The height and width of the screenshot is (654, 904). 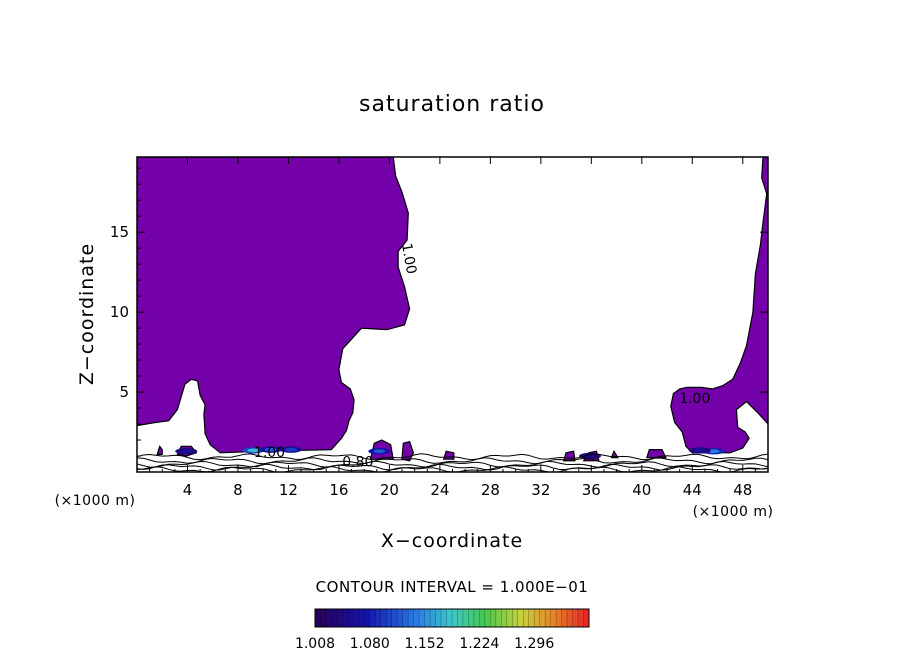 I want to click on x-tick-label: 8, so click(x=238, y=490).